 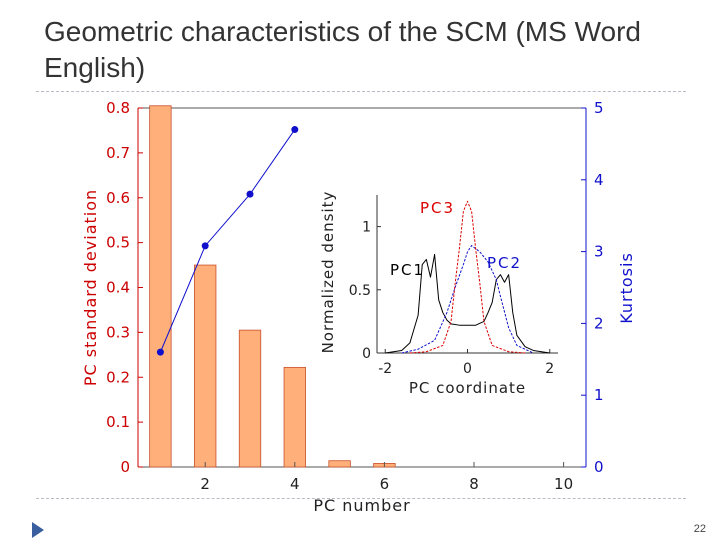 I want to click on inset-y-axis-label: Normalized density, so click(x=328, y=272).